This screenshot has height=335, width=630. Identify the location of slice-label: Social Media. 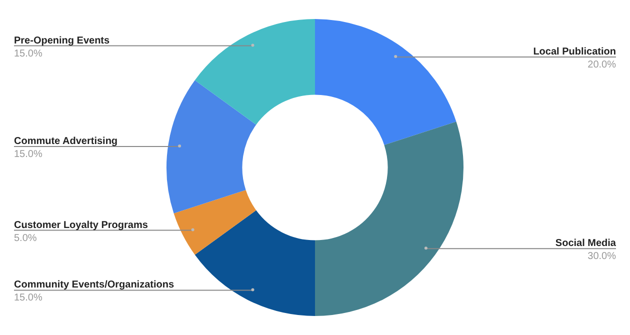
(585, 244).